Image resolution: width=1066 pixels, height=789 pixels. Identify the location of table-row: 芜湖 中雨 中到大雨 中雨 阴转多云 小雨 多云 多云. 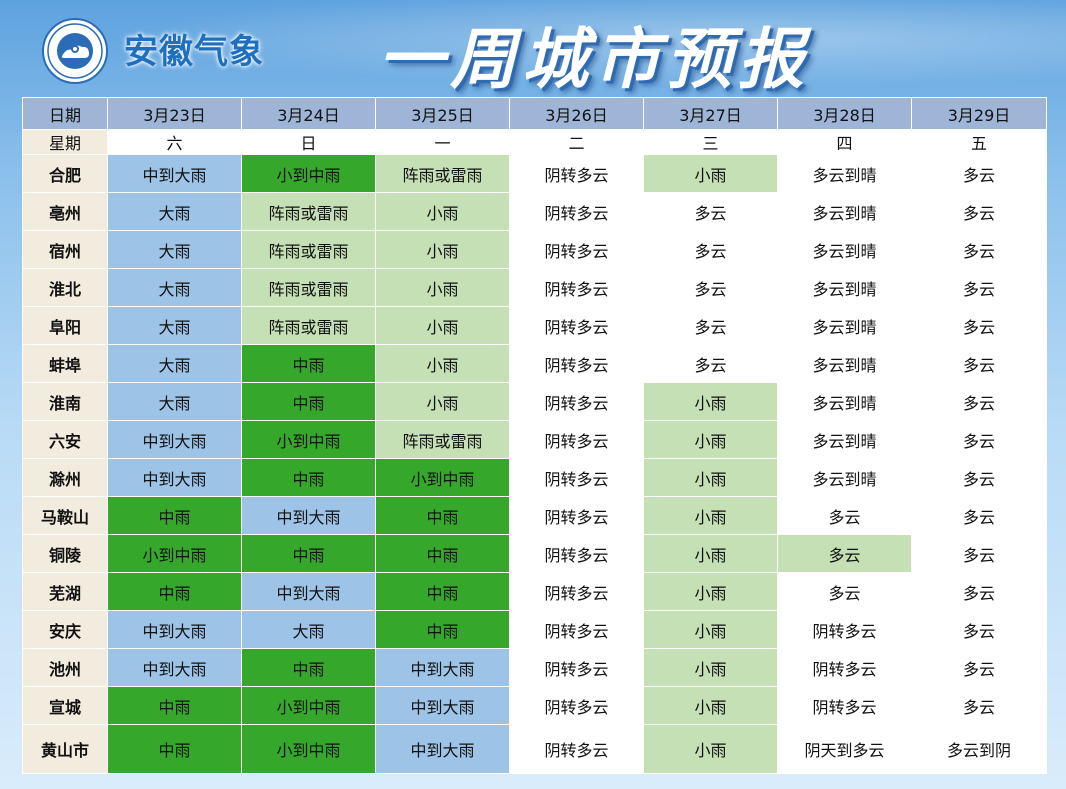
(534, 591).